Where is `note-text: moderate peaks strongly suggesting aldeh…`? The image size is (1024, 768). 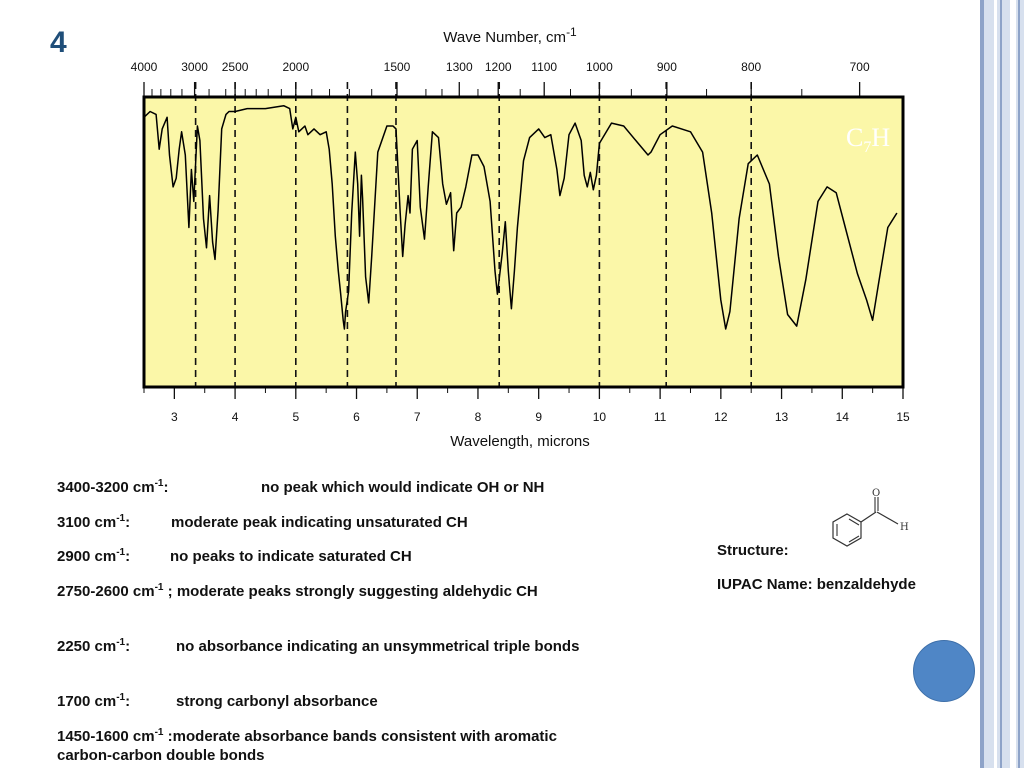
note-text: moderate peaks strongly suggesting aldeh… is located at coordinates (357, 591).